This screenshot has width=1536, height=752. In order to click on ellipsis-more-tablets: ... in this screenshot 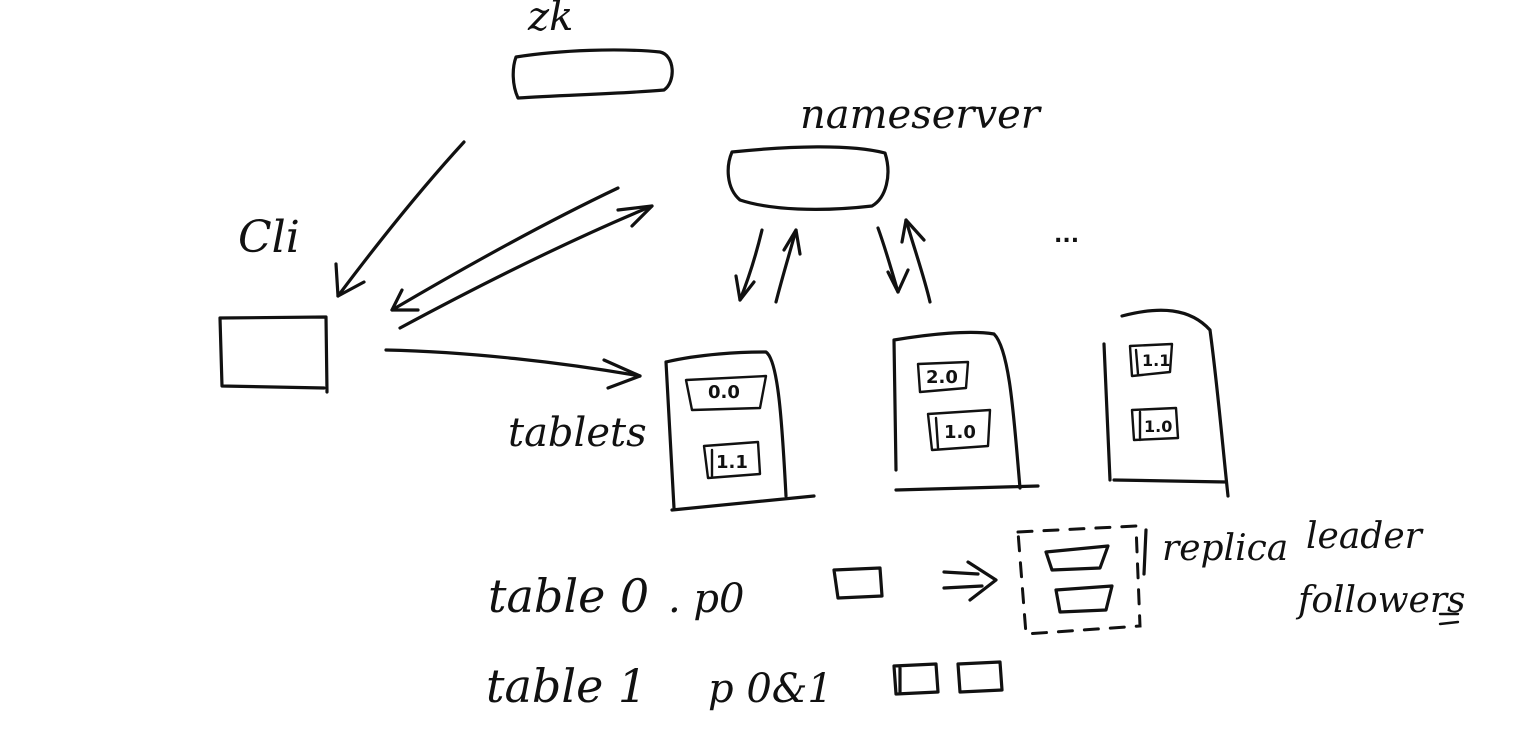, I will do `click(1066, 235)`.